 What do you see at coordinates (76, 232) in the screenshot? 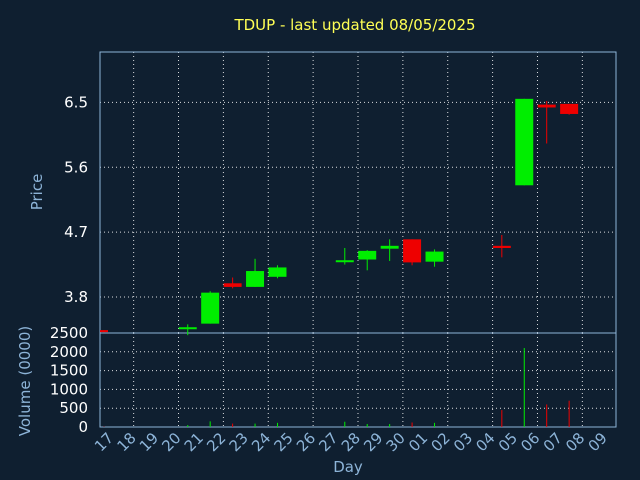
I see `price-tick-label: 4.7` at bounding box center [76, 232].